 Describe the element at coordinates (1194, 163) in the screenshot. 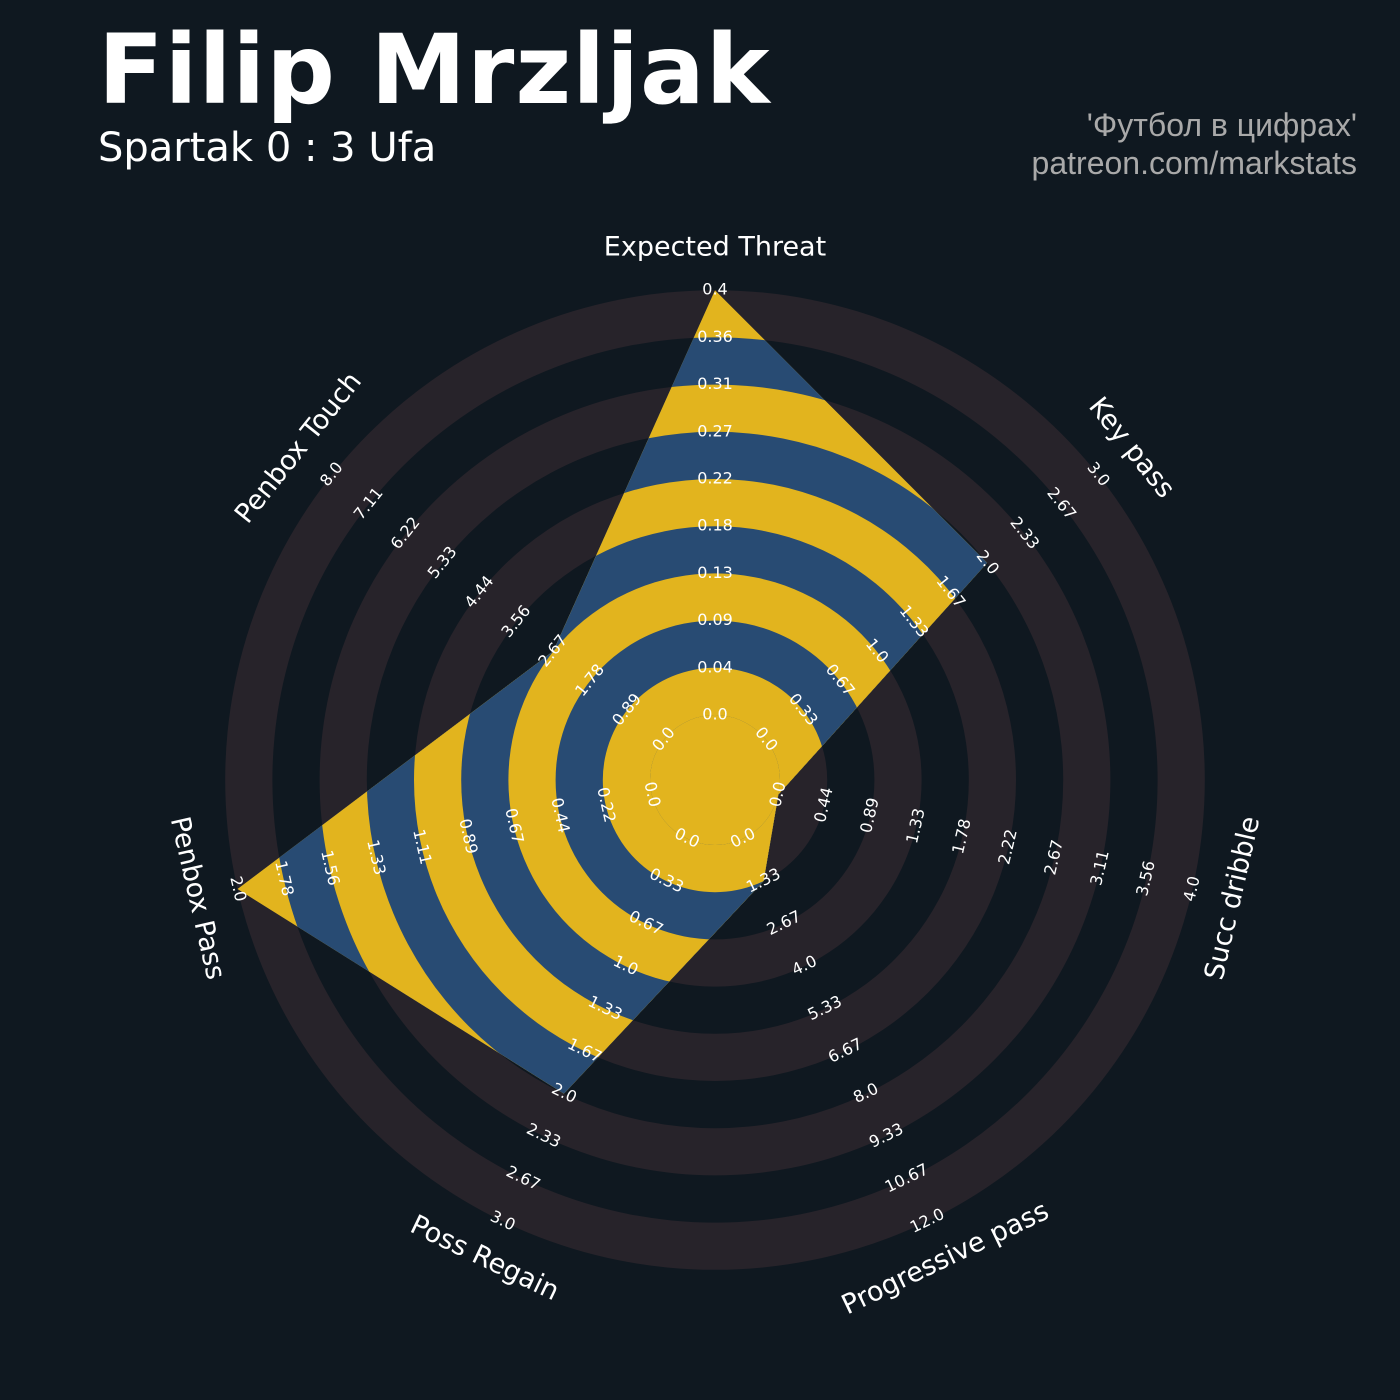

I see `credit-link: patreon.com/markstats` at that location.